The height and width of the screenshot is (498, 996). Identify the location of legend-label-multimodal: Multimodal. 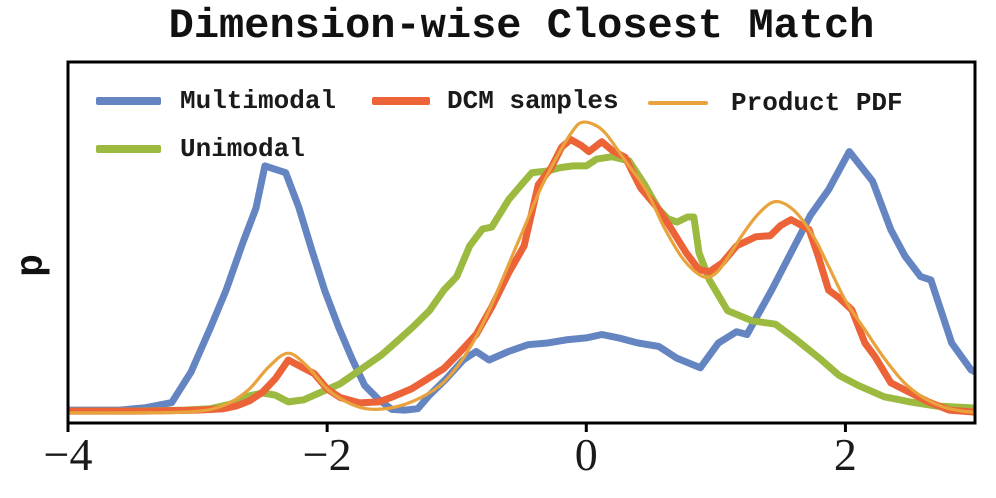
(258, 101).